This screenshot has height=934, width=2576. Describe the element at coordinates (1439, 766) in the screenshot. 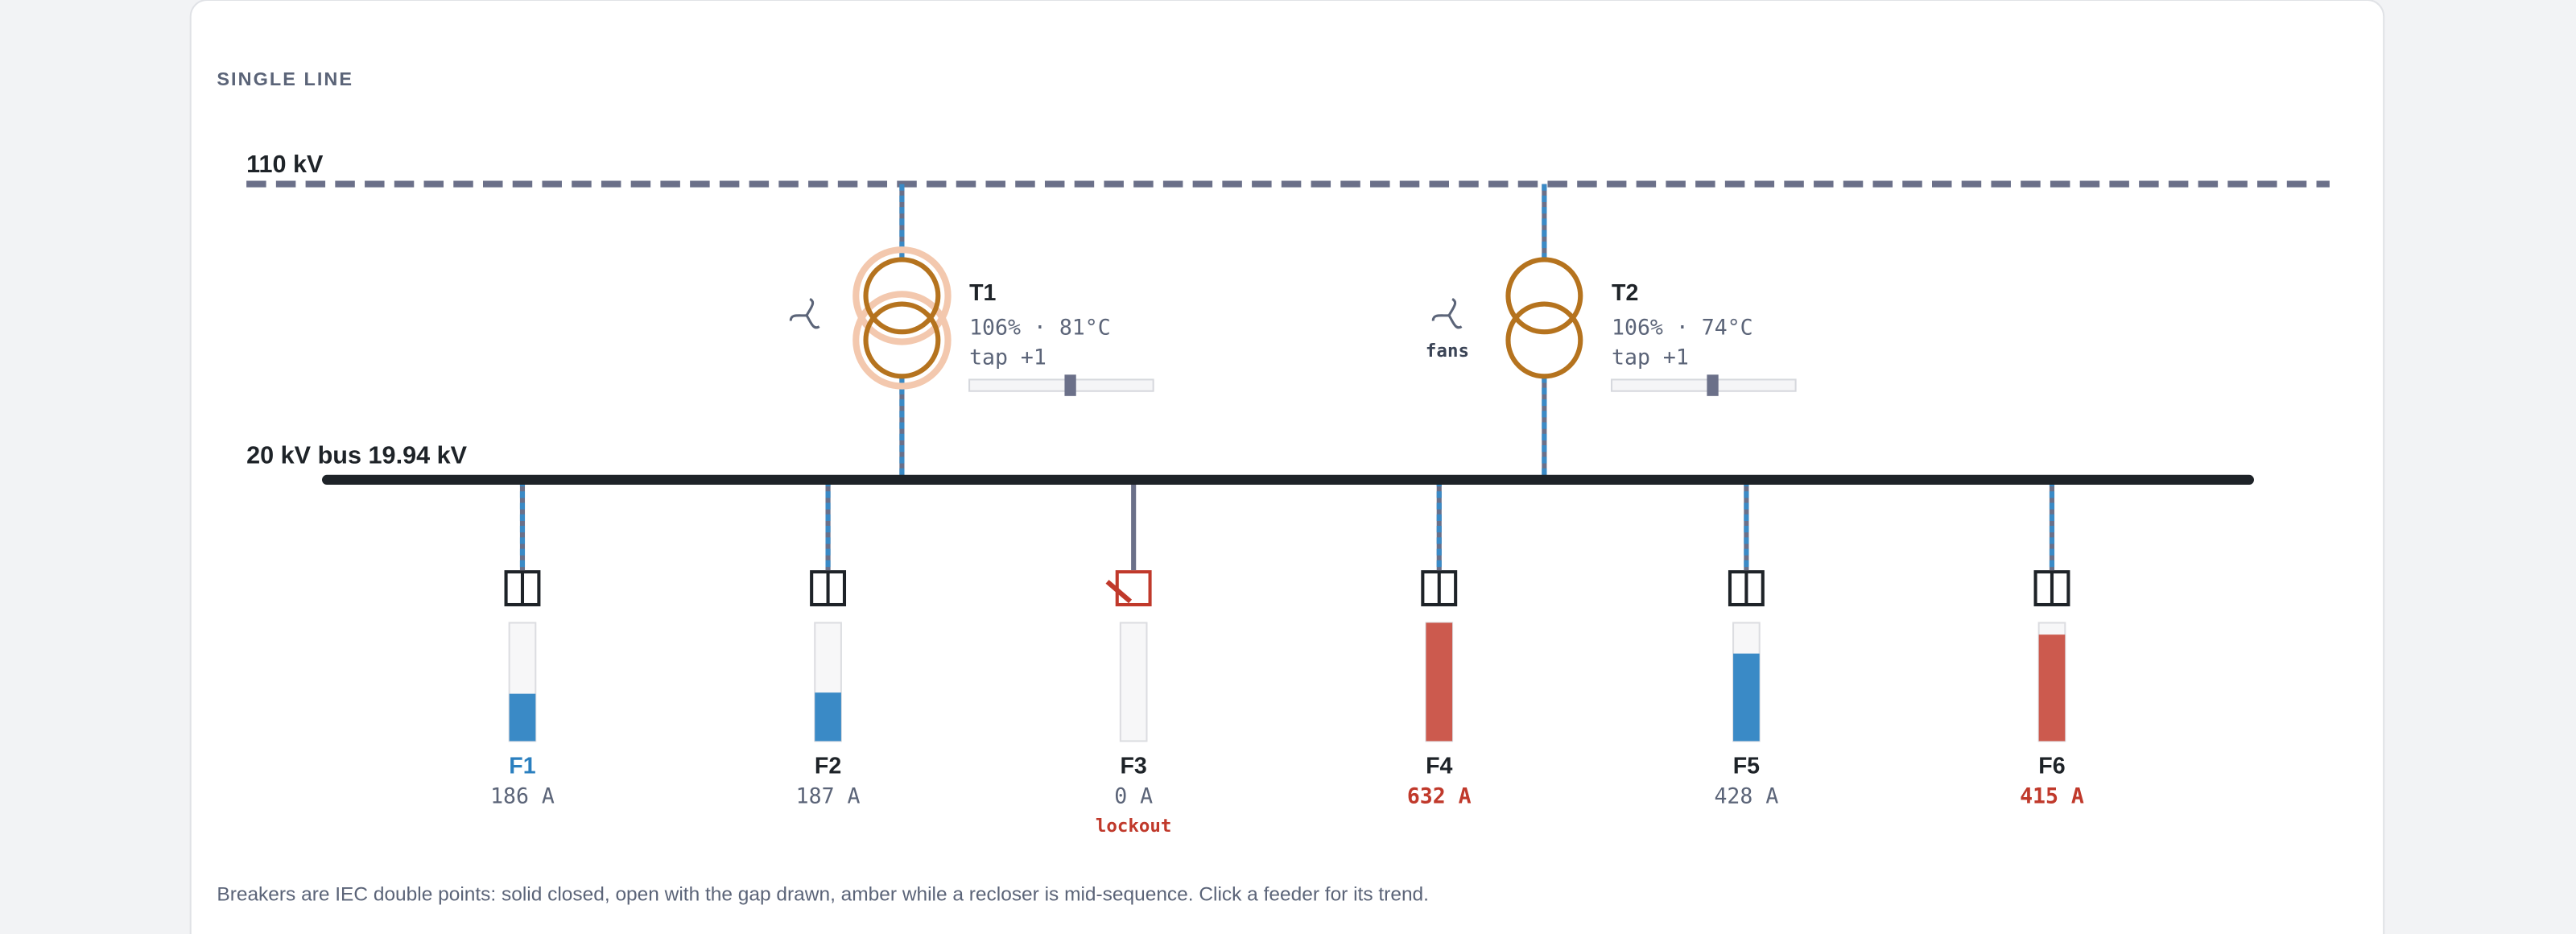

I see `feeder-name: F4` at that location.